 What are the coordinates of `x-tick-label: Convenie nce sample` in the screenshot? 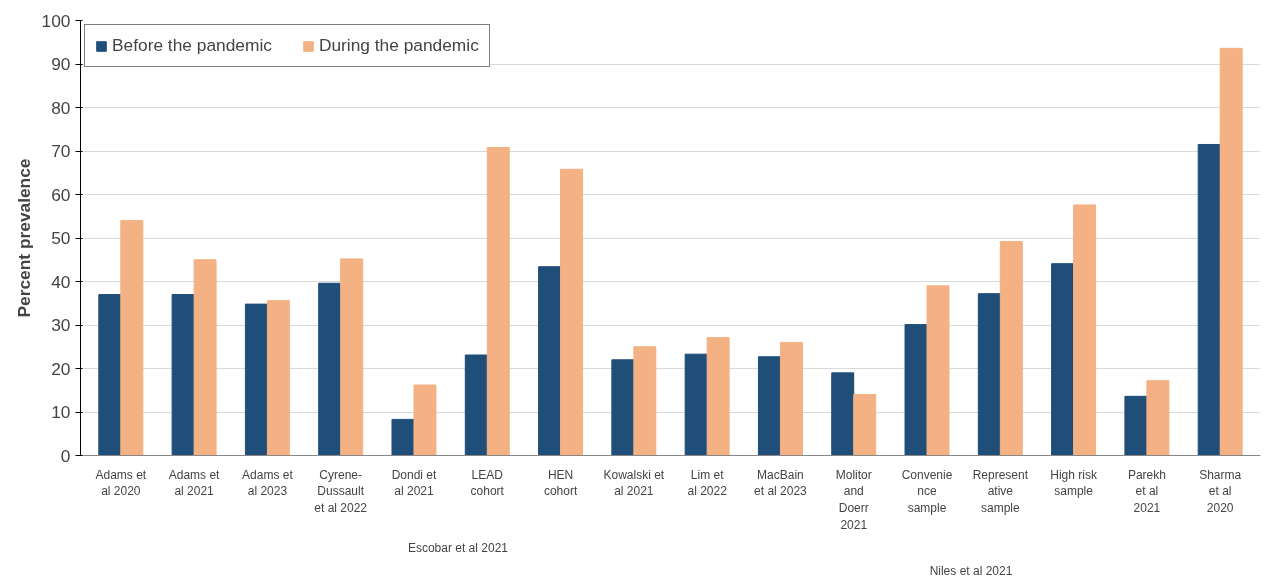 It's located at (927, 491).